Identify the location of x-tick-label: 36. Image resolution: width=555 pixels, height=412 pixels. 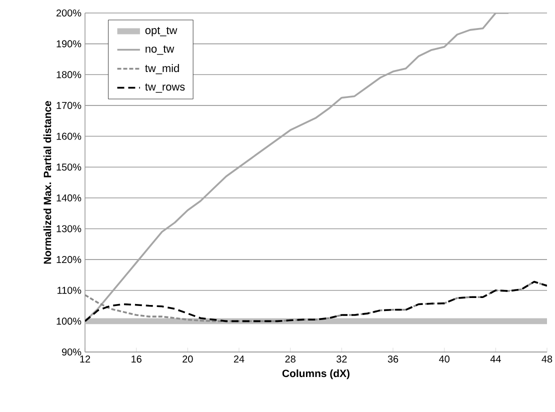
(393, 359).